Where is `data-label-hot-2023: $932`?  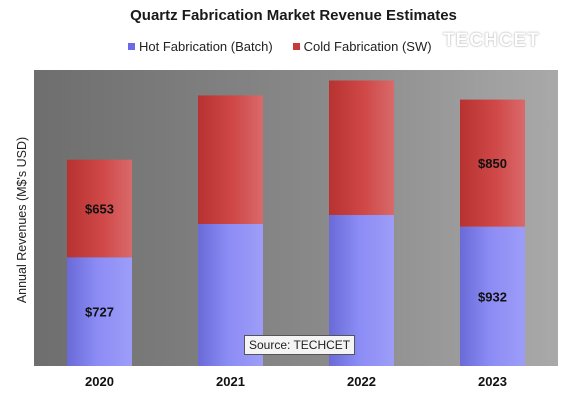
data-label-hot-2023: $932 is located at coordinates (492, 296).